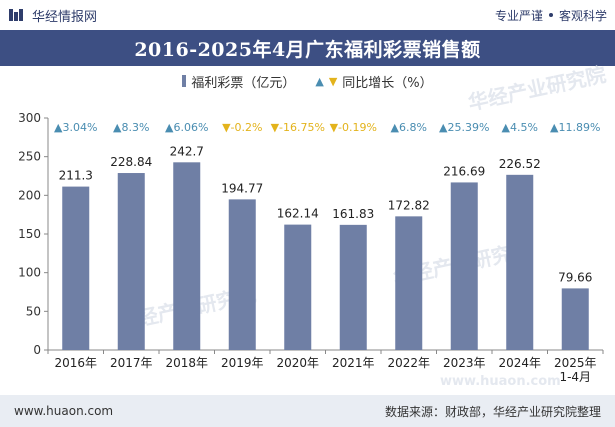 This screenshot has height=427, width=615. I want to click on chart-legend: 福利彩票（亿元） ▲ ▼ 同比增长（%）, so click(307, 81).